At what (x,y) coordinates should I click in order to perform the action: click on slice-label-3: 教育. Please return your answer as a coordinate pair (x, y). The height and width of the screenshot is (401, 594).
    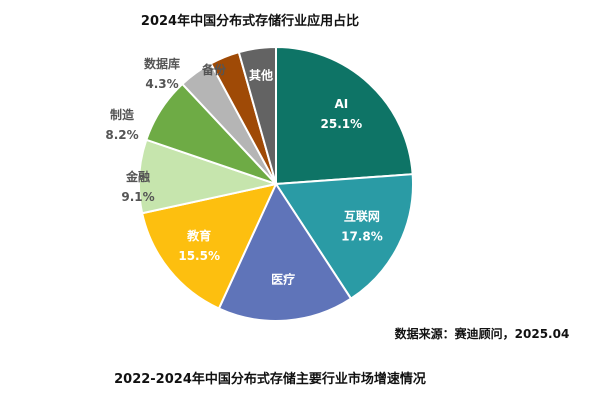
    Looking at the image, I should click on (198, 235).